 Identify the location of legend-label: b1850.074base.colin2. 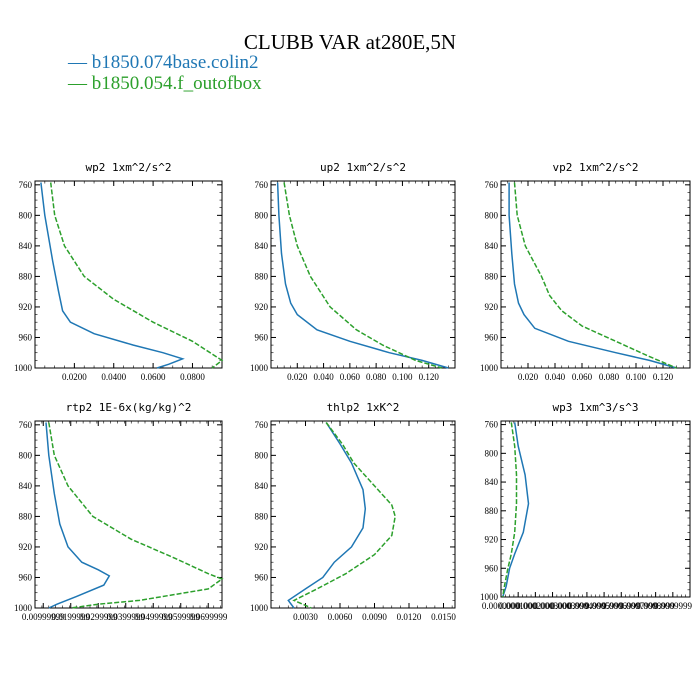
(175, 62).